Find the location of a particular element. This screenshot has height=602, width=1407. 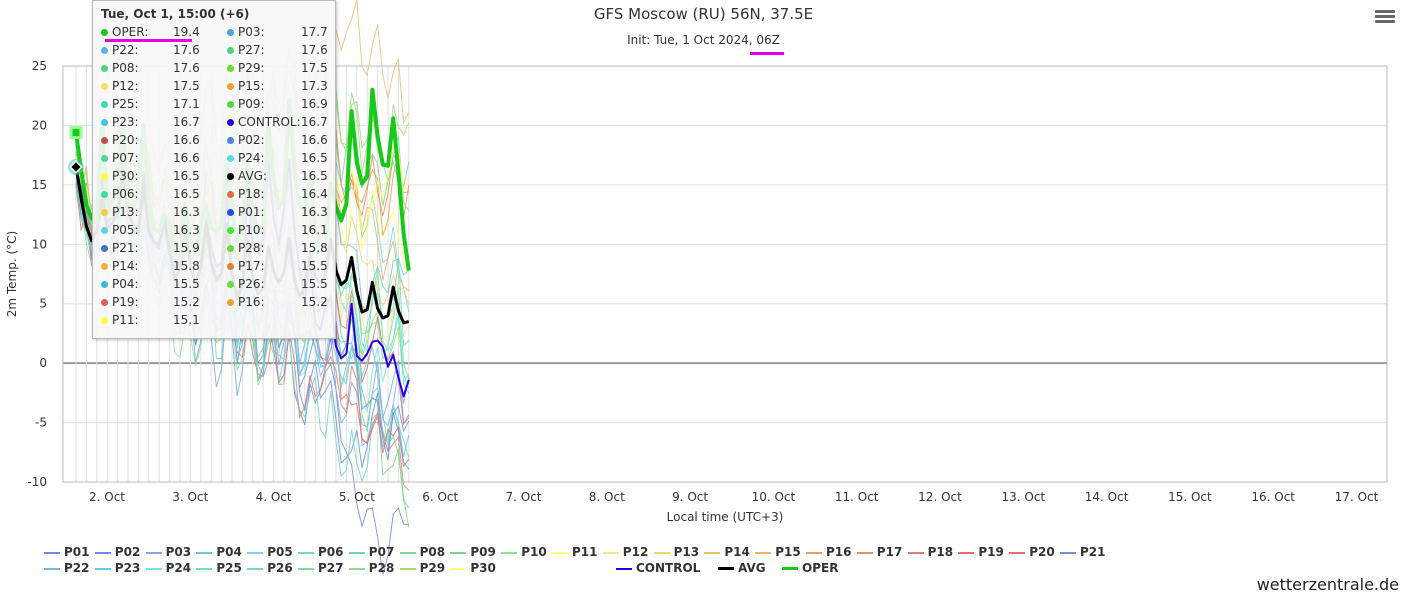

legend-label: P08 is located at coordinates (432, 552).